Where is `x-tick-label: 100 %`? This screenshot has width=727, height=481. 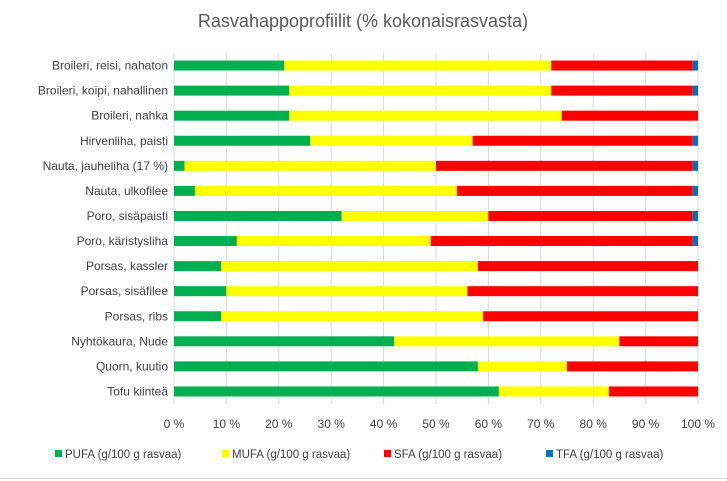
x-tick-label: 100 % is located at coordinates (698, 424).